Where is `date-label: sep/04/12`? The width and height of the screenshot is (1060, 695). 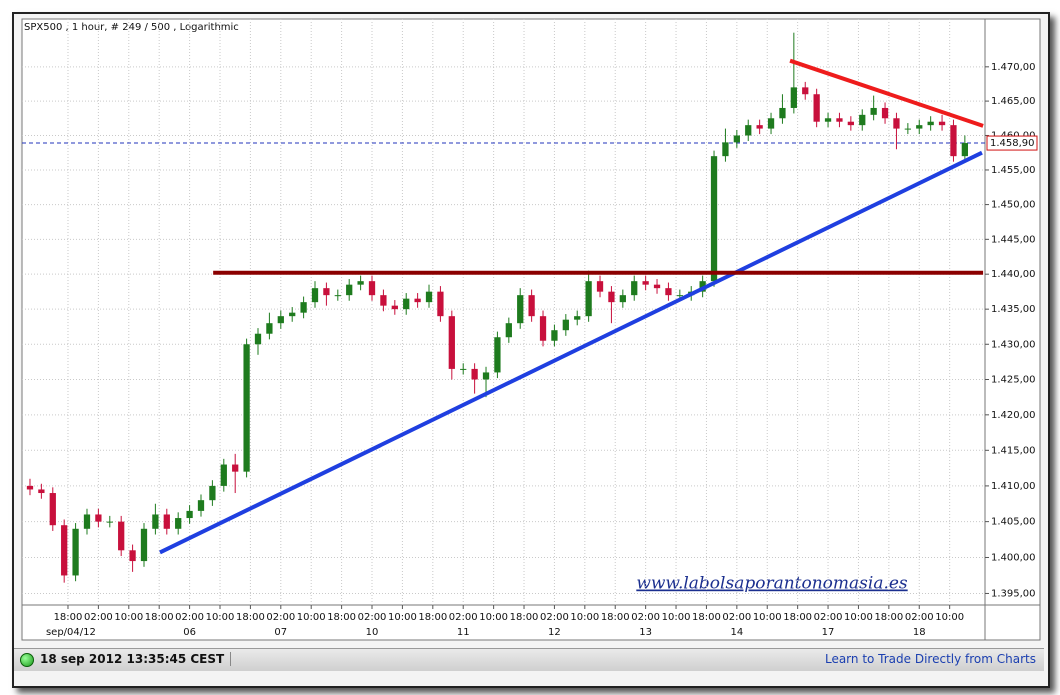 date-label: sep/04/12 is located at coordinates (71, 632).